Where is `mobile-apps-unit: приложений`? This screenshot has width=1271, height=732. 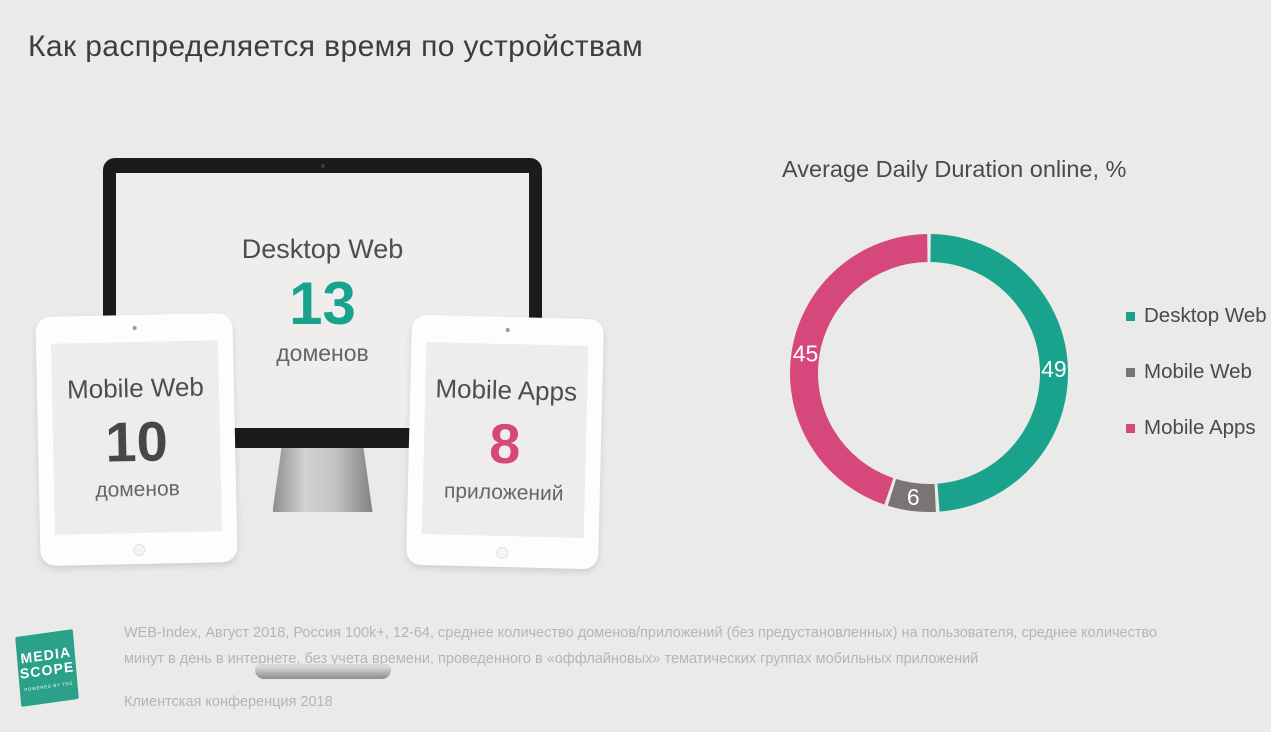 mobile-apps-unit: приложений is located at coordinates (503, 492).